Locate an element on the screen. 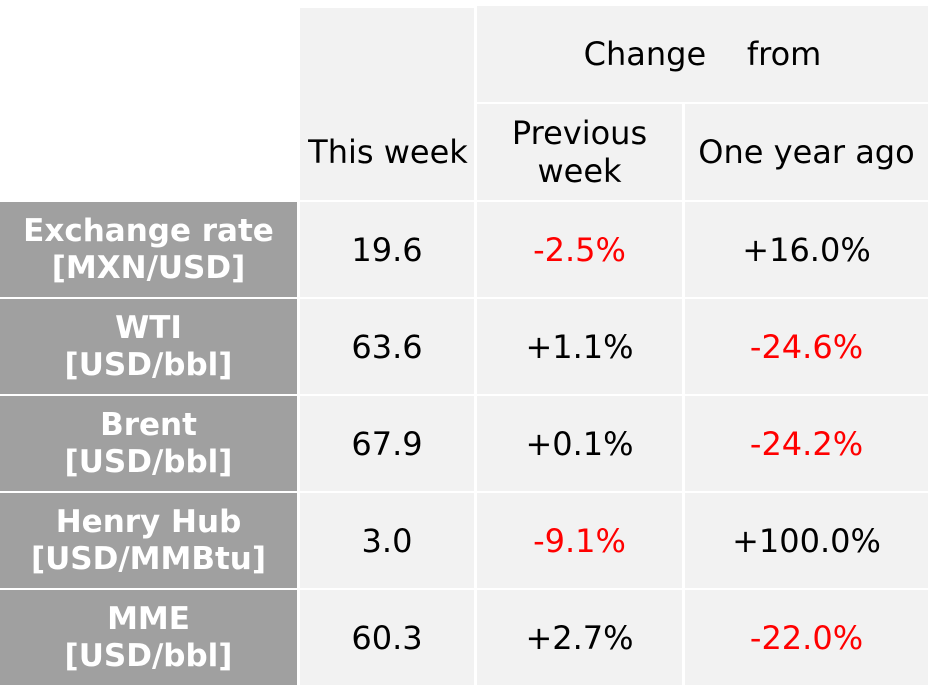  row-label: Henry Hub [USD/MMBtu] is located at coordinates (148, 540).